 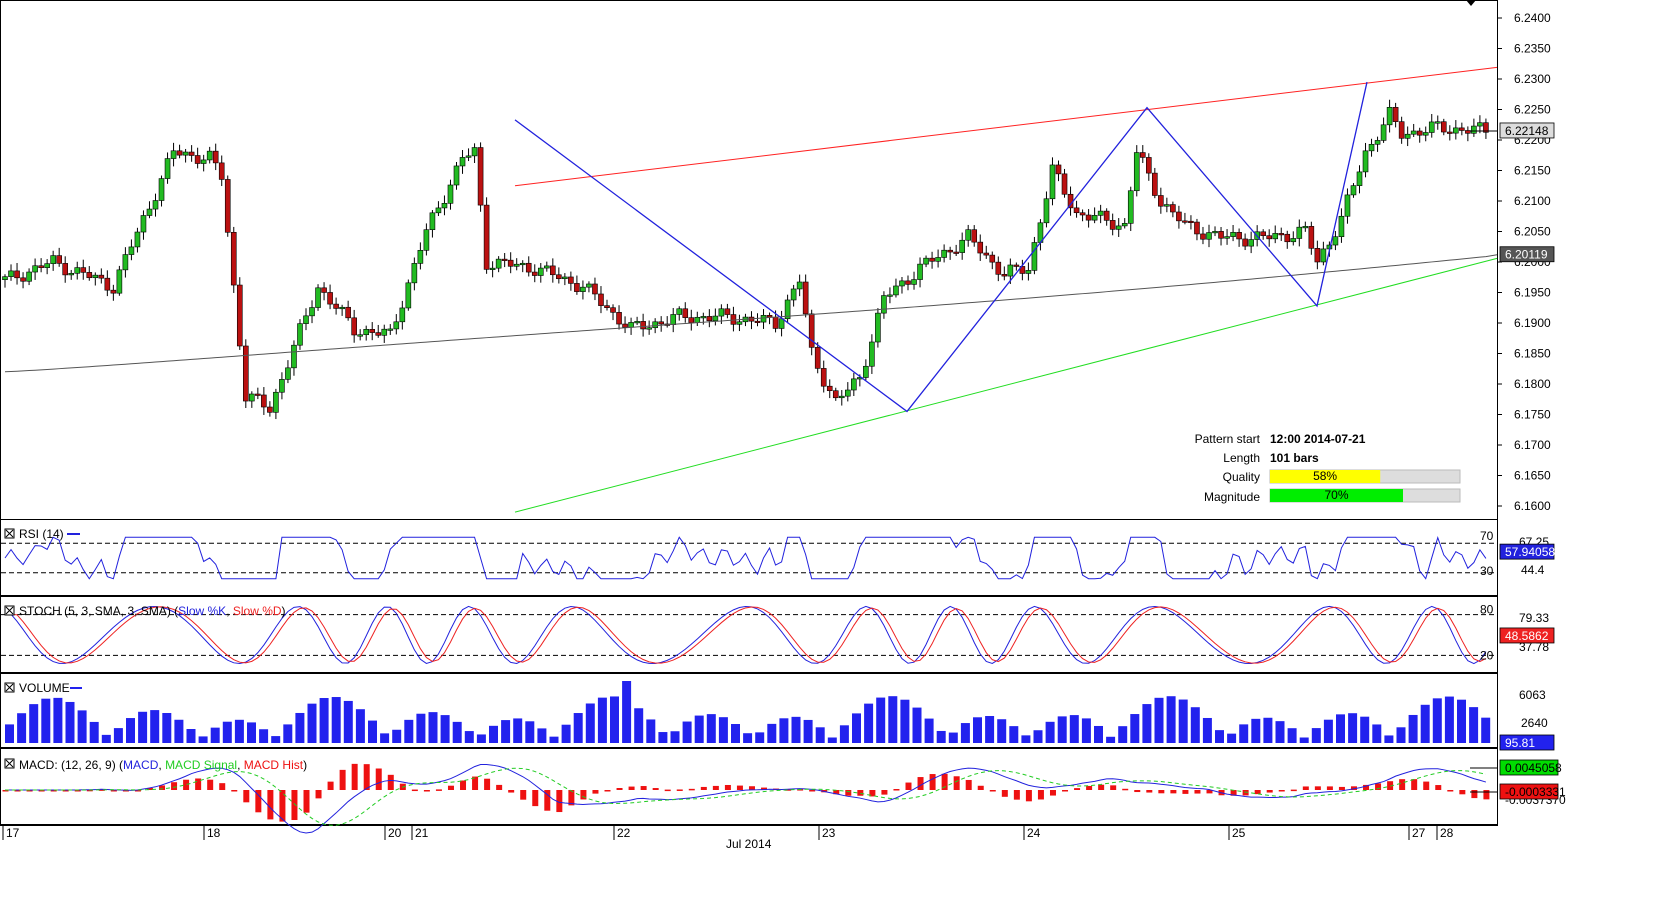 What do you see at coordinates (1419, 833) in the screenshot?
I see `x-tick-label: 27` at bounding box center [1419, 833].